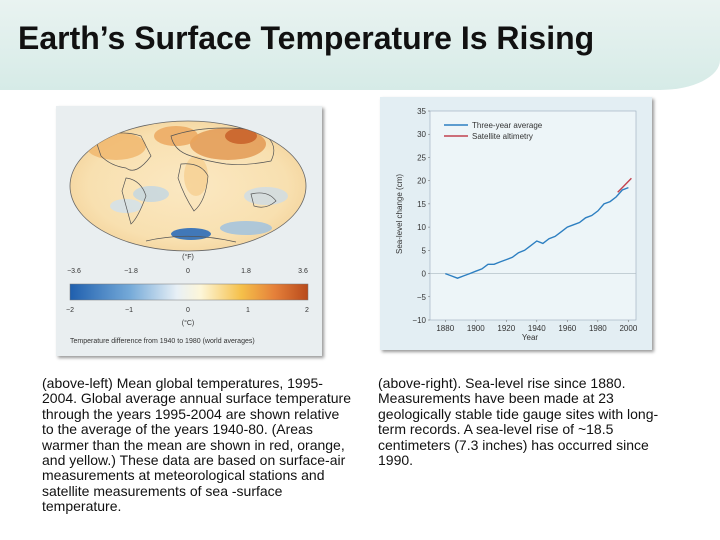 This screenshot has height=540, width=720. What do you see at coordinates (493, 131) in the screenshot?
I see `legend: Three-year average Satellite altimetry` at bounding box center [493, 131].